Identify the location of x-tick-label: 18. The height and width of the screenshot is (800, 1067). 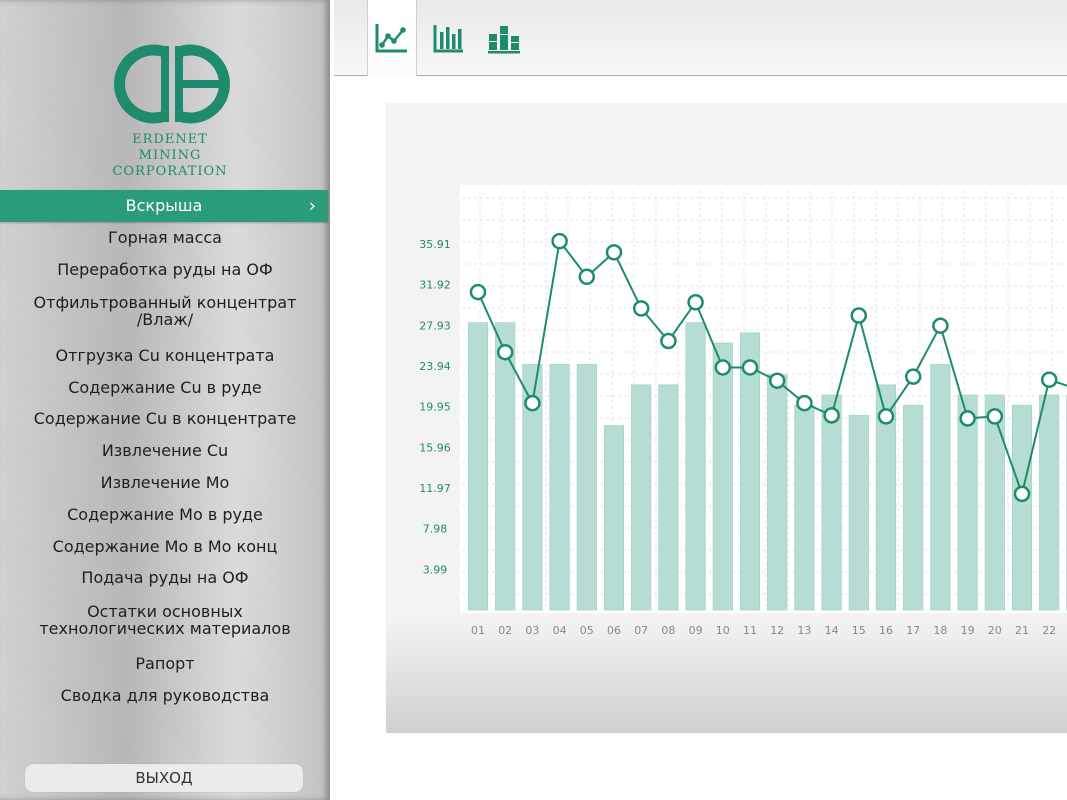
(940, 630).